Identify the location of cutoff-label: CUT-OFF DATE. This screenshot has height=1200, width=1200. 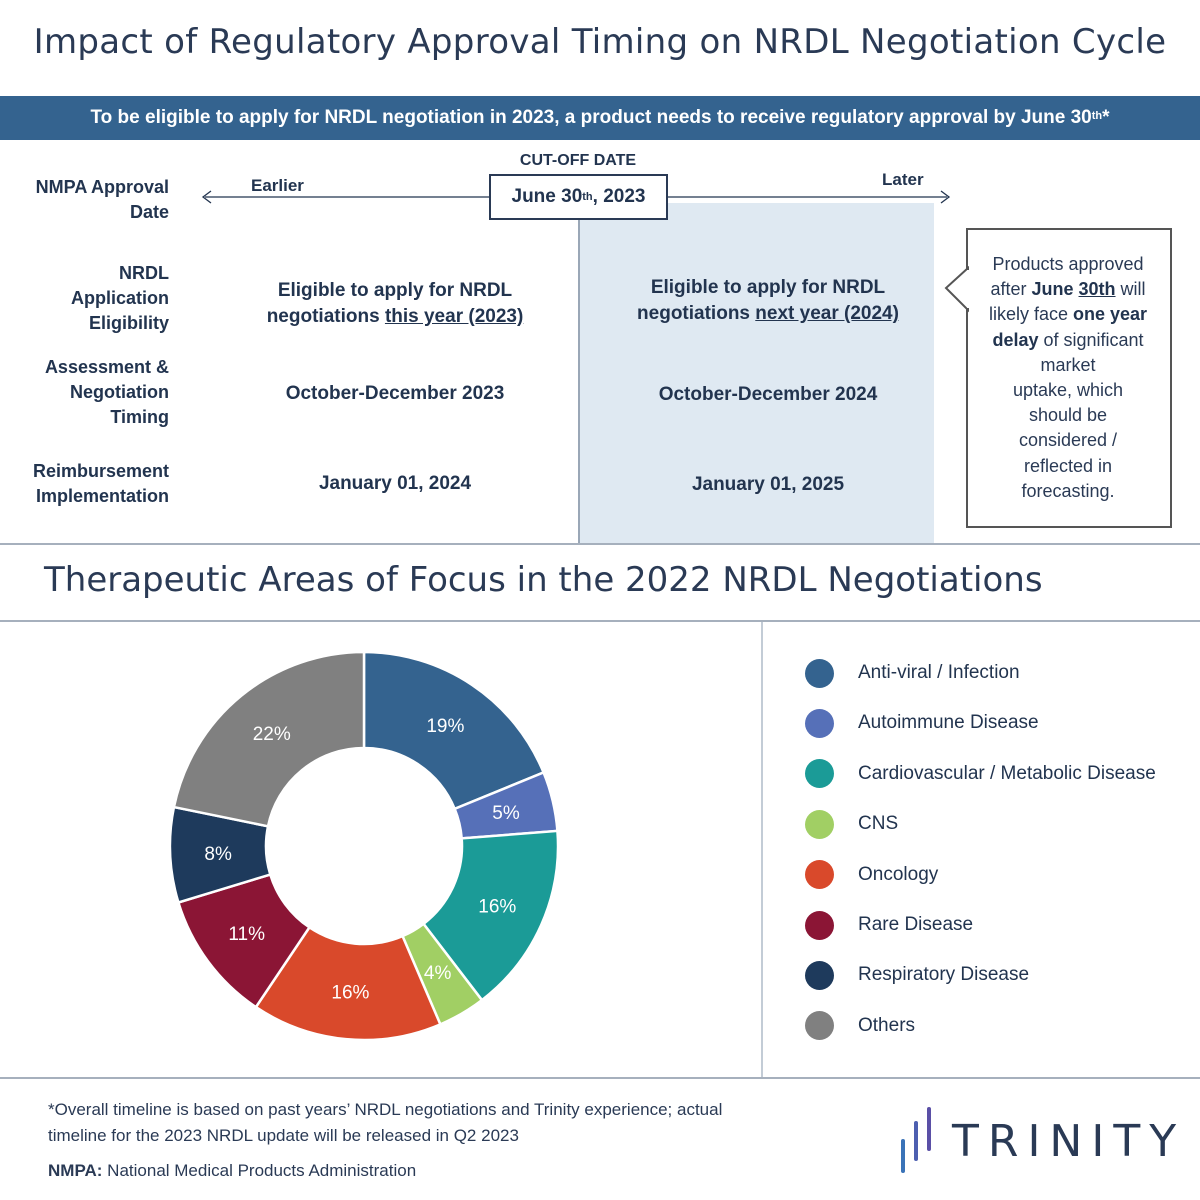
(578, 160).